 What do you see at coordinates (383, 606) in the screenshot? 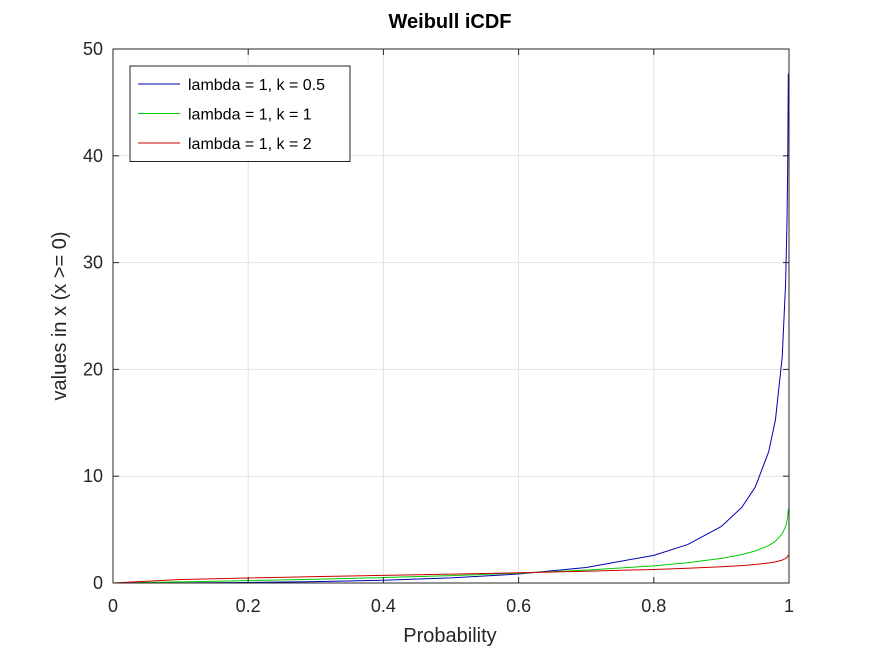
I see `x-tick-label: 0.4` at bounding box center [383, 606].